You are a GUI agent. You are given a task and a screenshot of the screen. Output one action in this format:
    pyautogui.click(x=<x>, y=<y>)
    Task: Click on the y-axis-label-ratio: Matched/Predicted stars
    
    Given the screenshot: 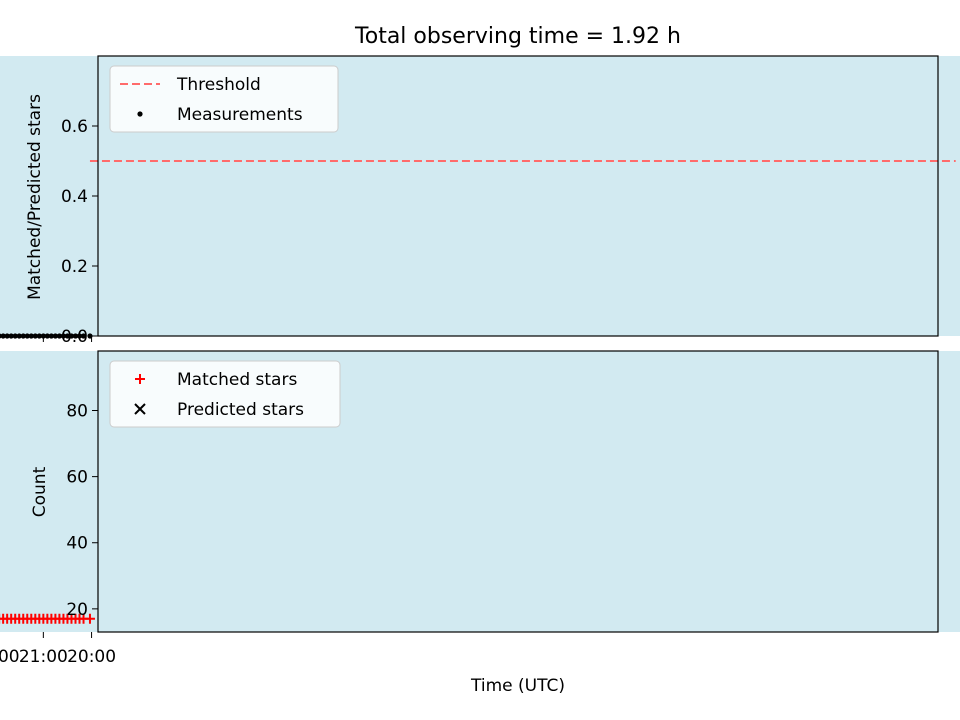 What is the action you would take?
    pyautogui.click(x=35, y=197)
    